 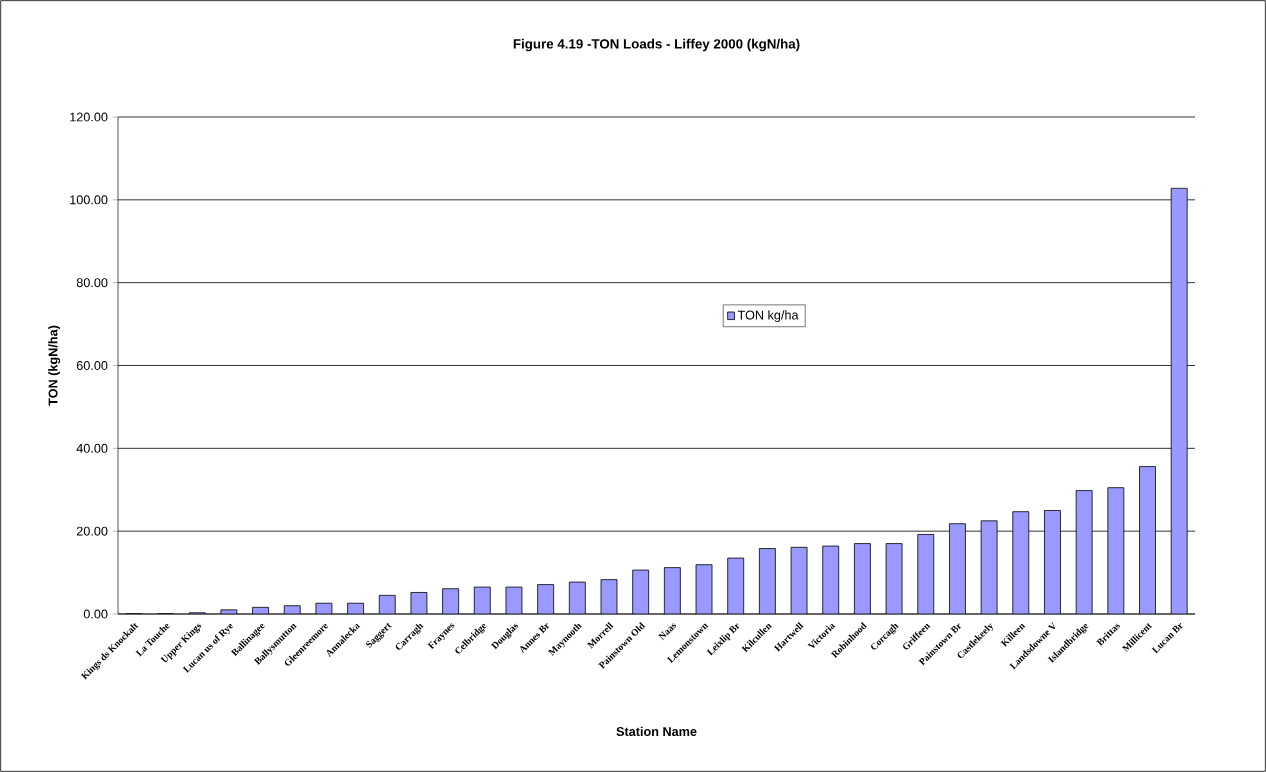 I want to click on y-tick-label: 80.00, so click(x=92, y=283).